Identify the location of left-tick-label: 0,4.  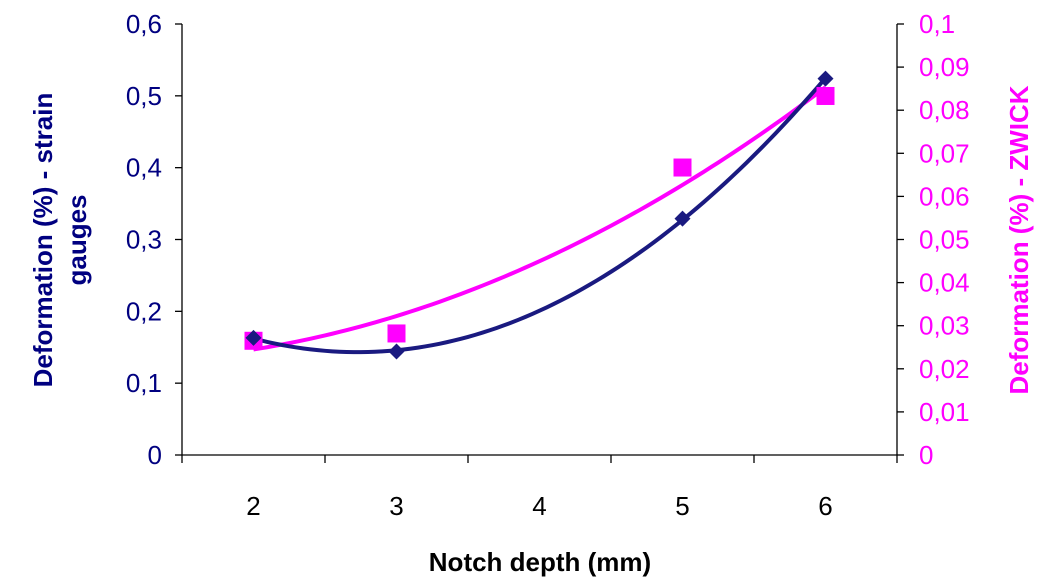
(144, 168).